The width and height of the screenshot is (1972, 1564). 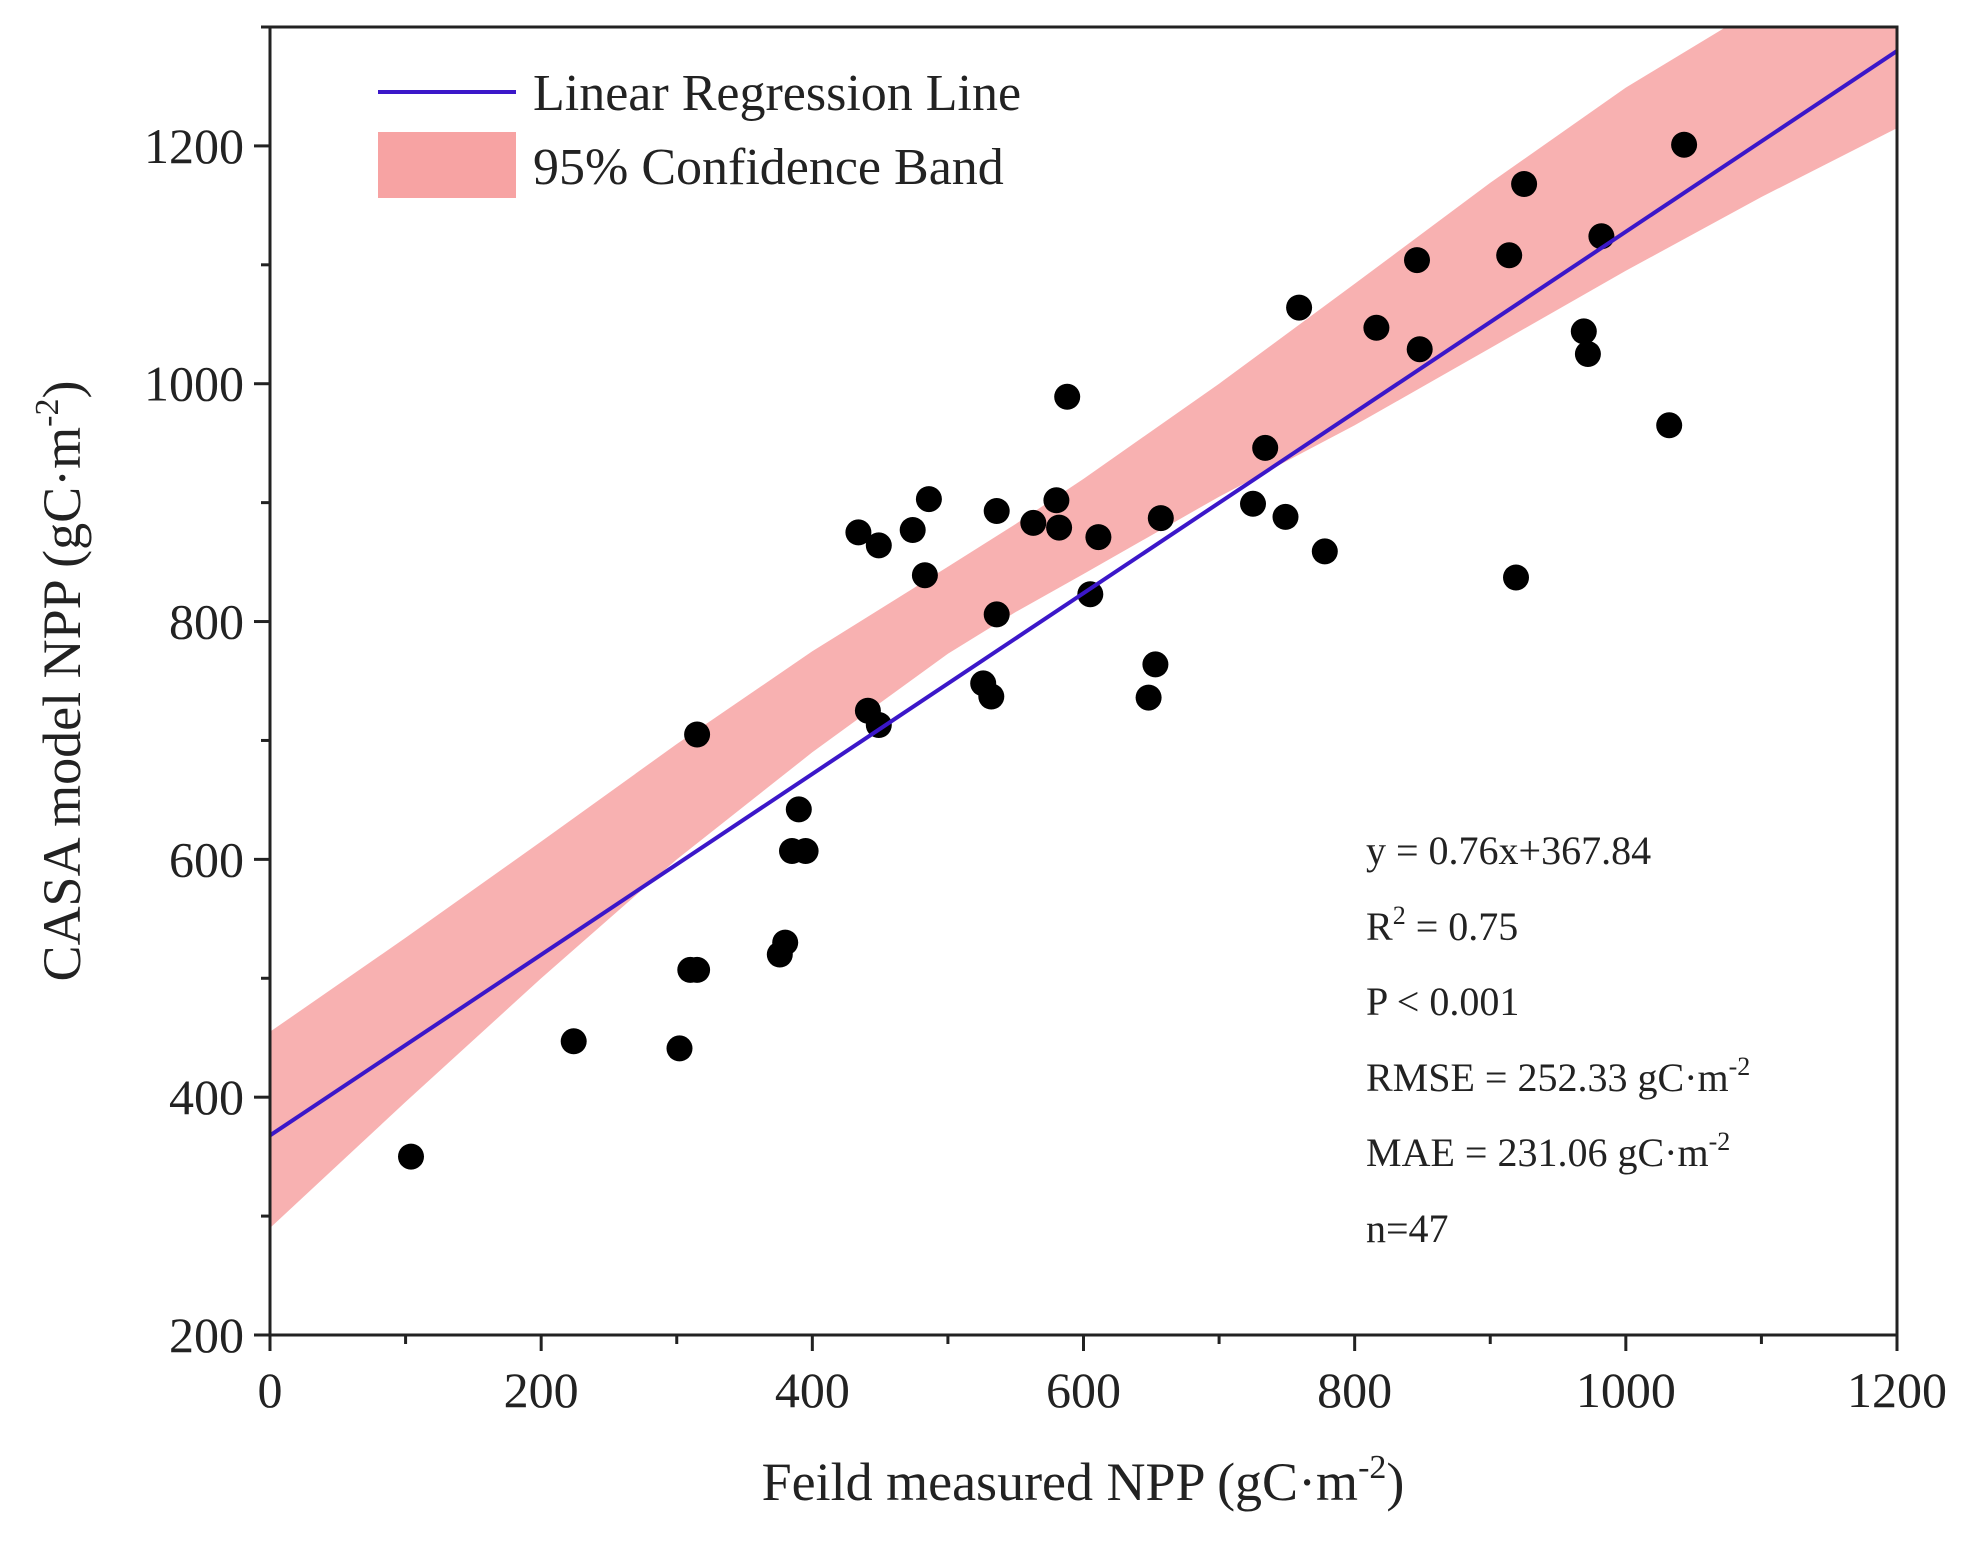 What do you see at coordinates (447, 165) in the screenshot?
I see `legend-band-swatch` at bounding box center [447, 165].